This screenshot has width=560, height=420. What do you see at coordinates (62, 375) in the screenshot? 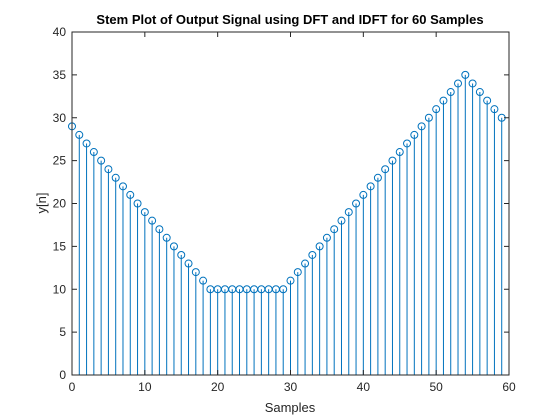
I see `y-tick-label: 0` at bounding box center [62, 375].